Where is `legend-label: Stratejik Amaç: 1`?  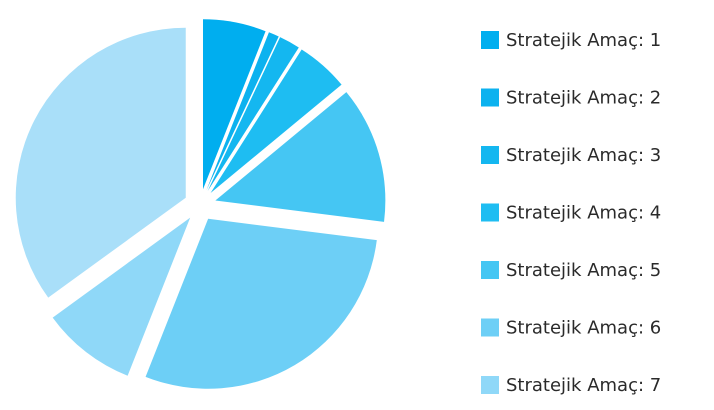
legend-label: Stratejik Amaç: 1 is located at coordinates (583, 40).